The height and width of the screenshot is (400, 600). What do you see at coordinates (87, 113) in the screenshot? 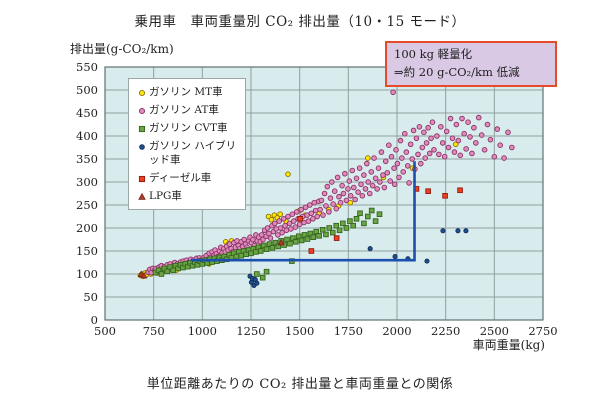
I see `y-tick-label: 450` at bounding box center [87, 113].